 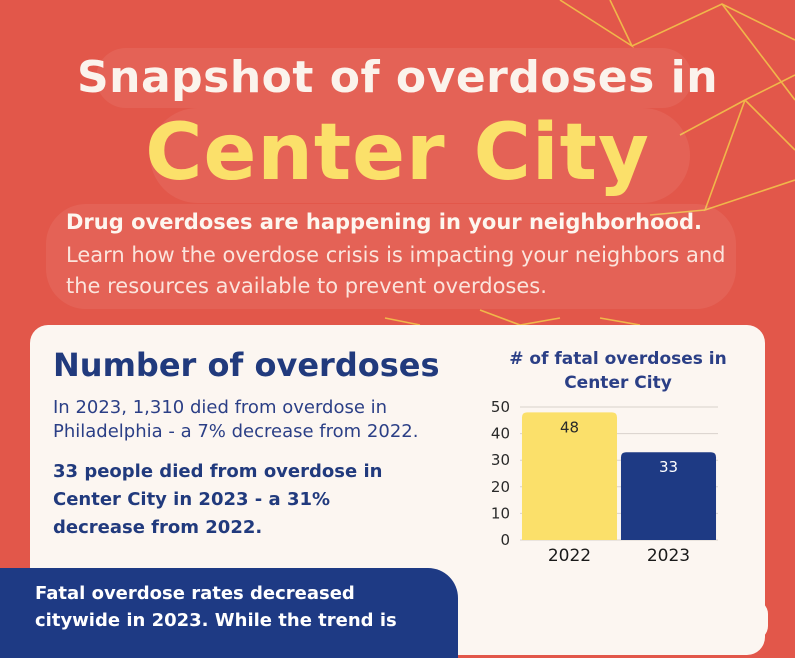 What do you see at coordinates (668, 496) in the screenshot?
I see `bar-2023` at bounding box center [668, 496].